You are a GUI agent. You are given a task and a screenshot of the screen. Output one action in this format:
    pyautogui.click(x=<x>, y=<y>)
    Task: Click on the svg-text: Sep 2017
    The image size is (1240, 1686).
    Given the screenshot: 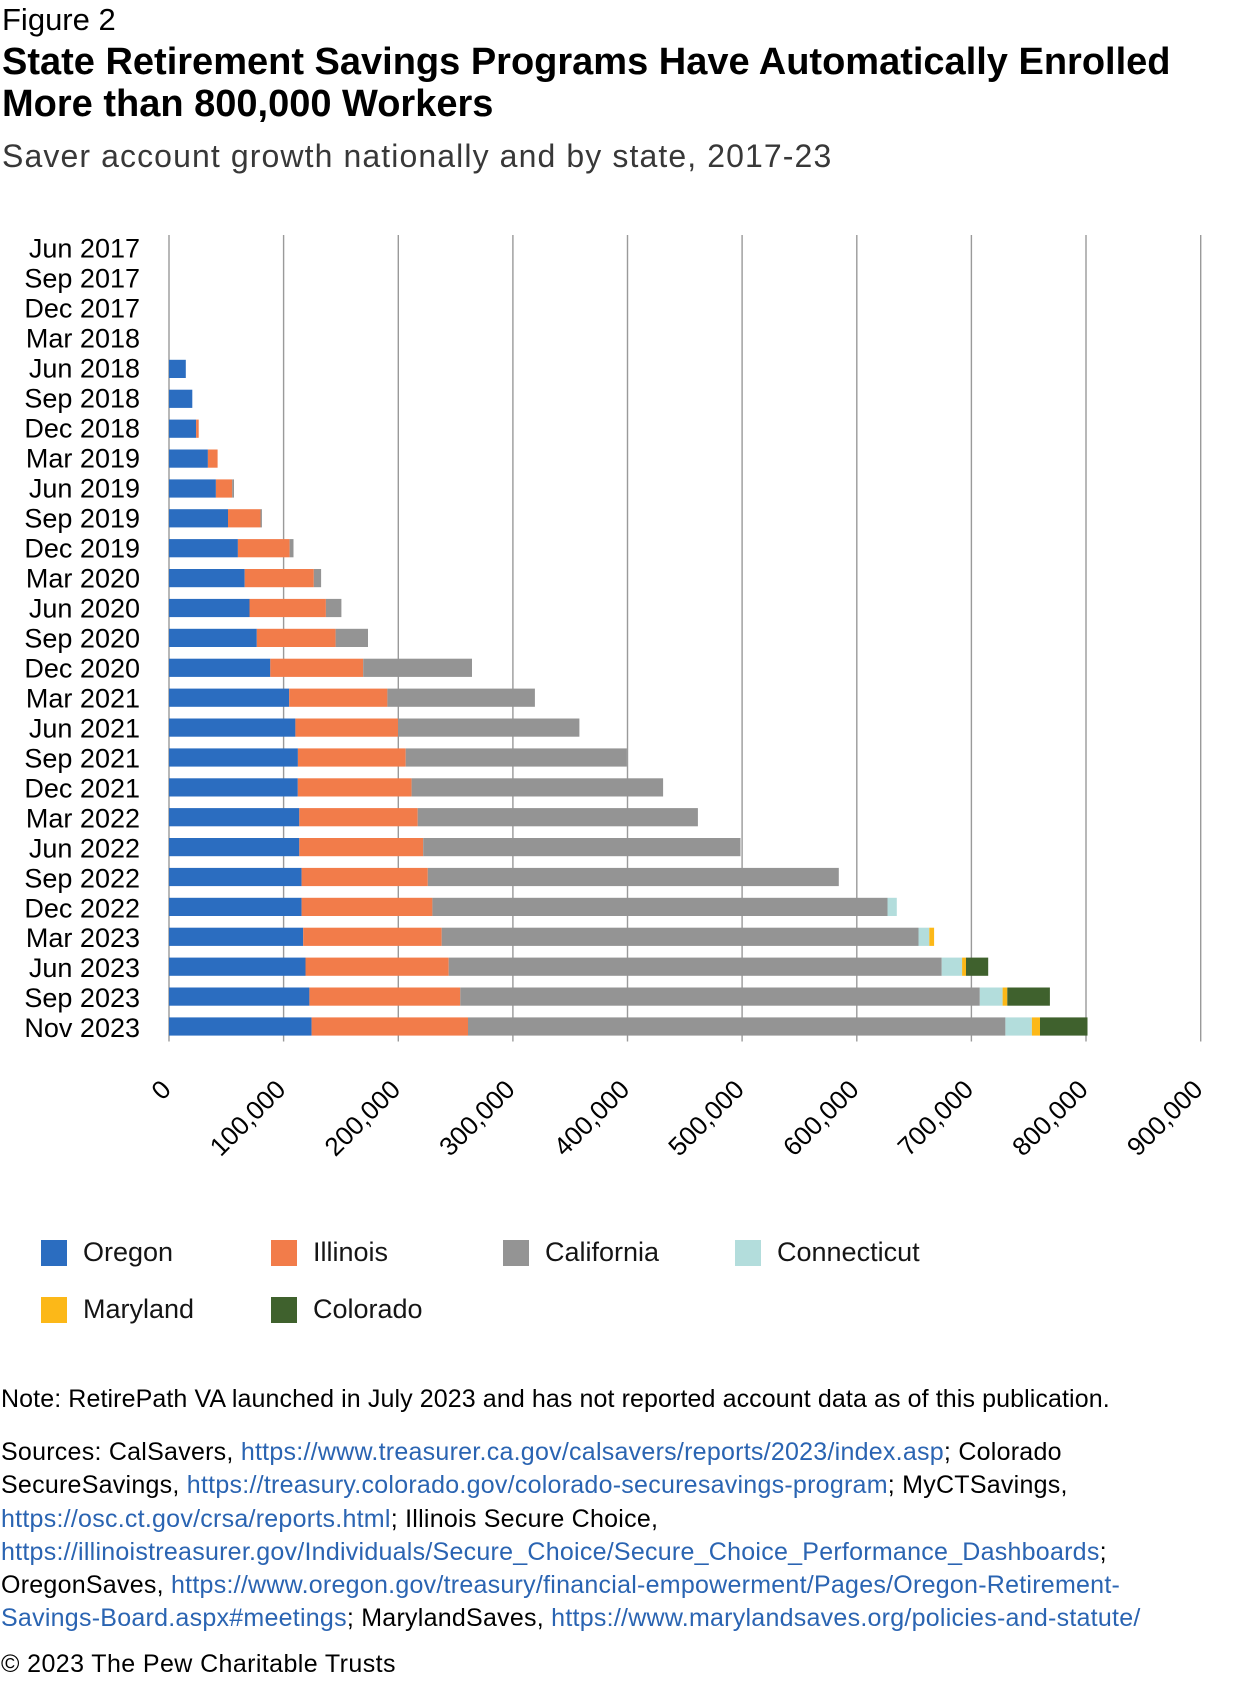 What is the action you would take?
    pyautogui.click(x=82, y=279)
    